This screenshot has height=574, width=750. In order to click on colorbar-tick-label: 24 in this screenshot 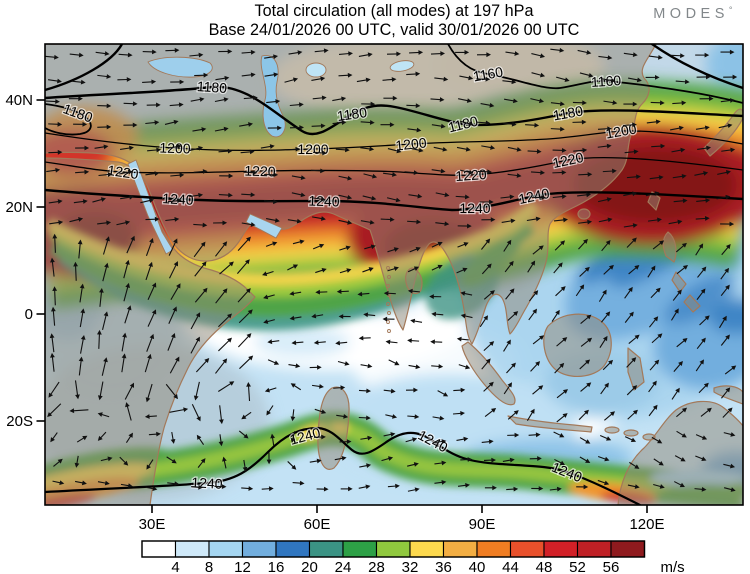, I will do `click(343, 566)`.